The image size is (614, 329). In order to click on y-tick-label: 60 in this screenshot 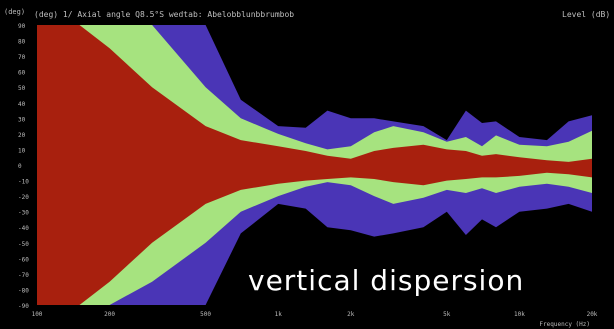, I will do `click(22, 73)`.